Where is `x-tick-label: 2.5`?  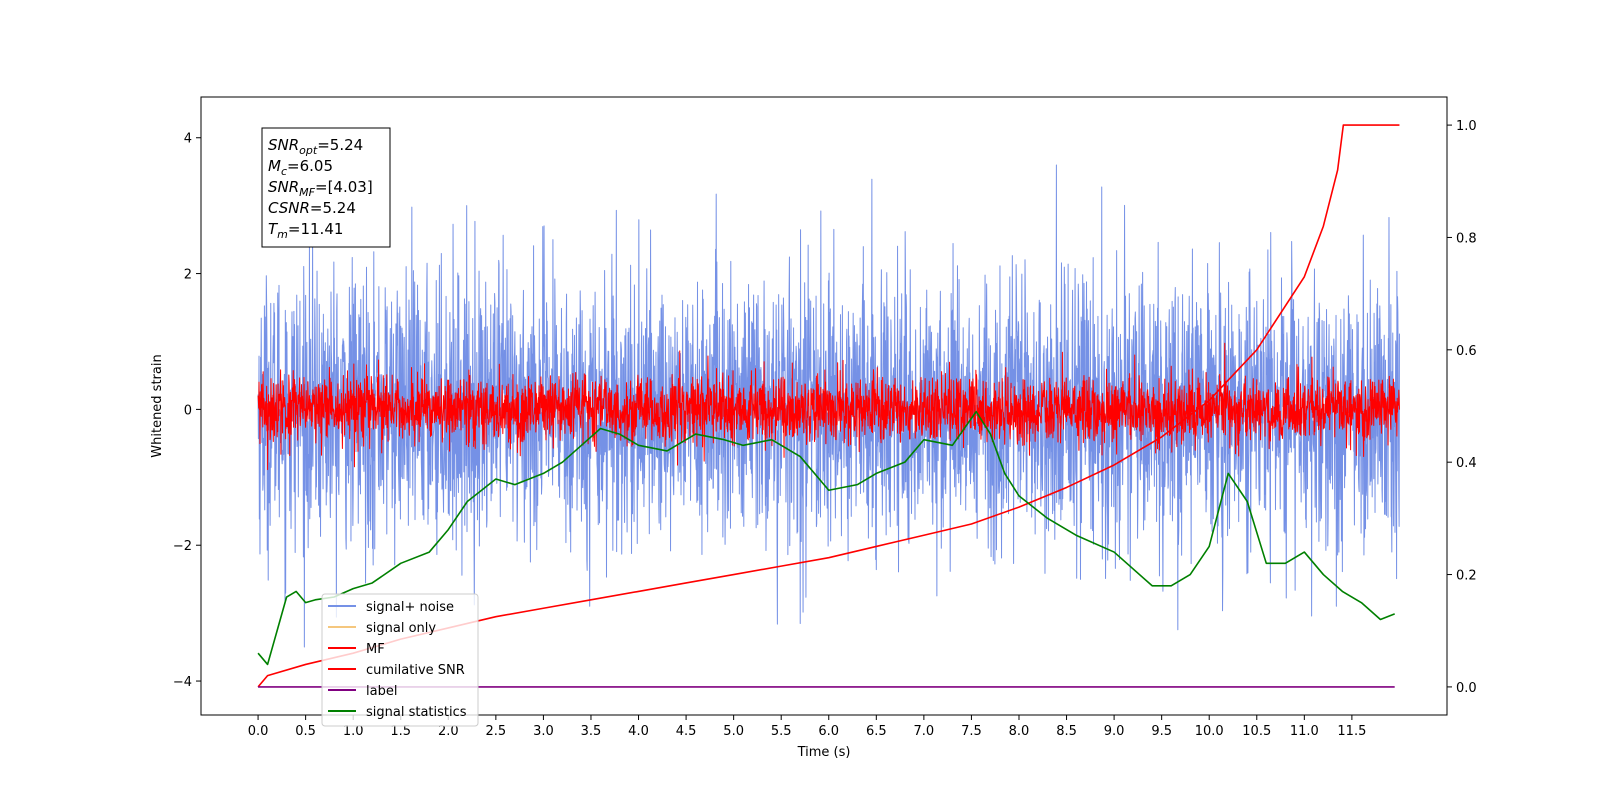
x-tick-label: 2.5 is located at coordinates (496, 731).